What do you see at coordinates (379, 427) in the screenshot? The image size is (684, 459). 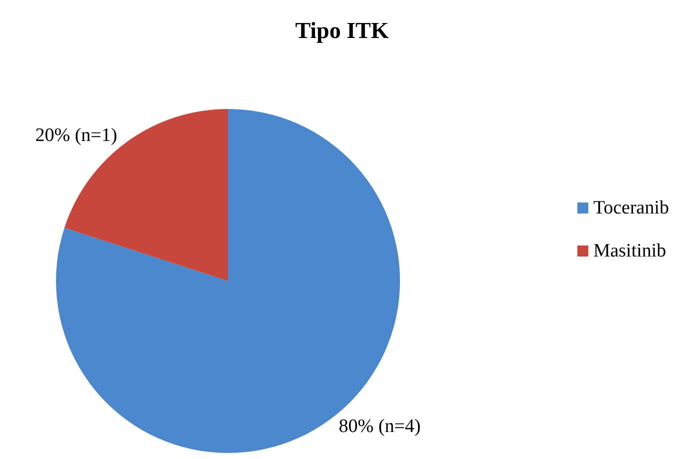 I see `data-label: 80% (n=4)` at bounding box center [379, 427].